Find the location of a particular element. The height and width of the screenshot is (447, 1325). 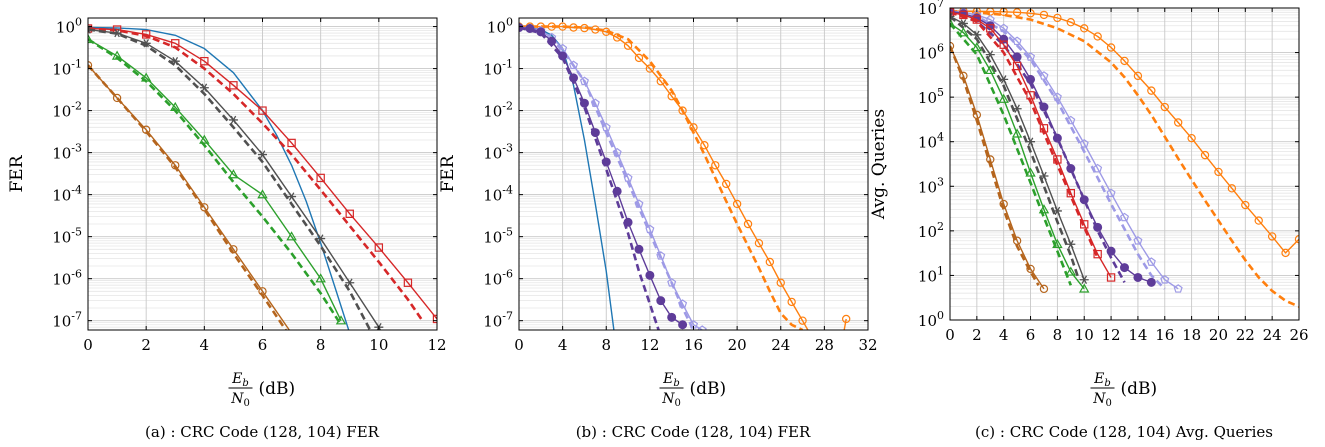

x-tick-label: 2 is located at coordinates (977, 335).